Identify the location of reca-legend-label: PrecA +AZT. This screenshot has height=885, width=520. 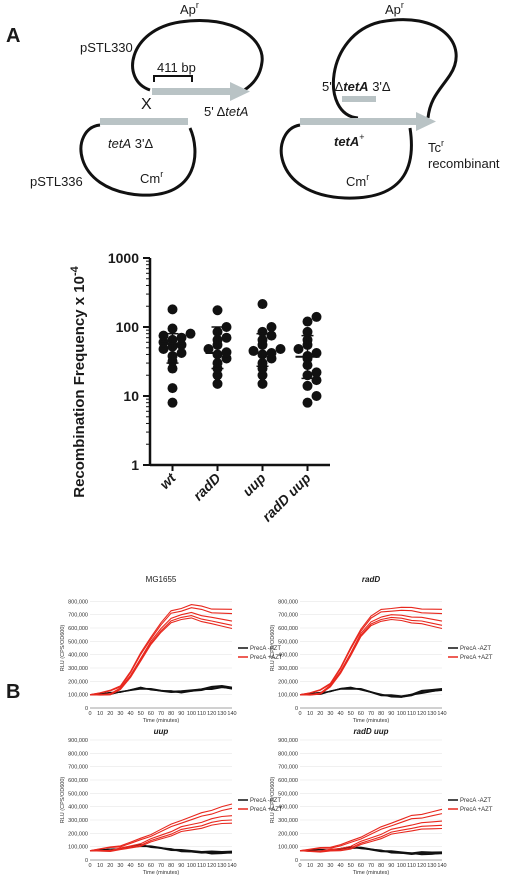
(476, 810).